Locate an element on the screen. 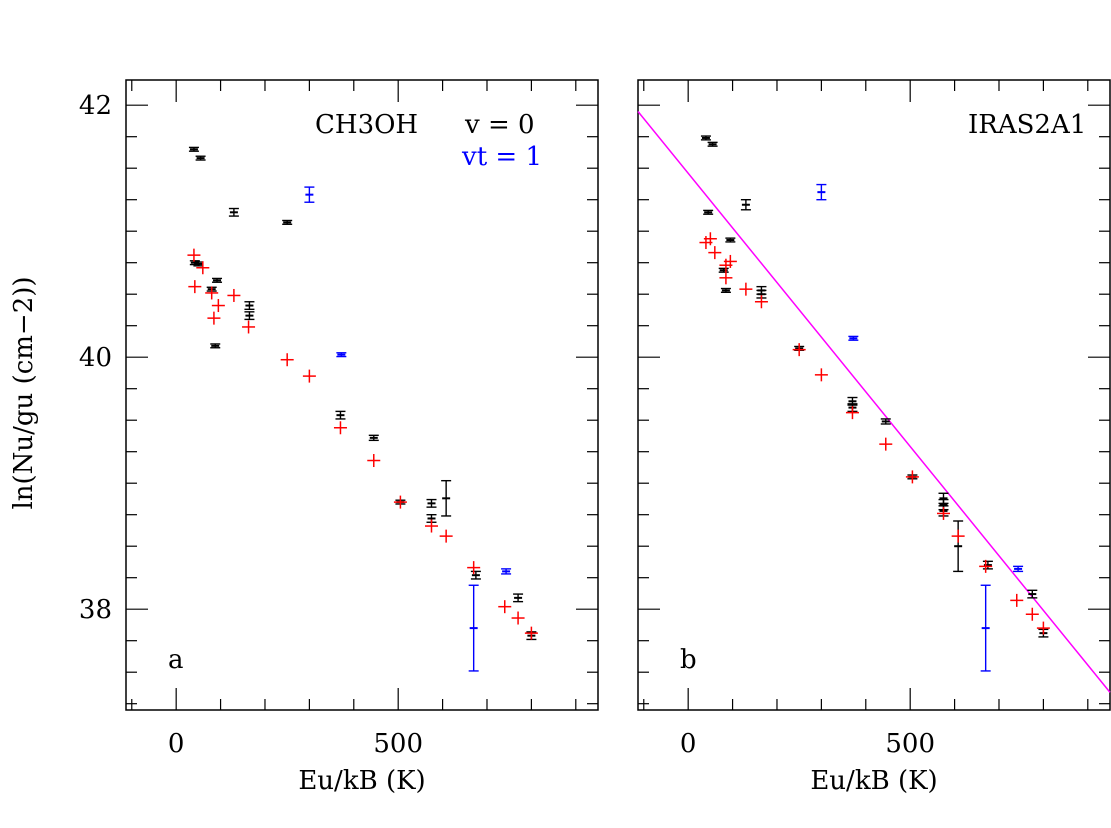 The height and width of the screenshot is (828, 1111). panel-b-source-label: IRAS2A1 is located at coordinates (1027, 125).